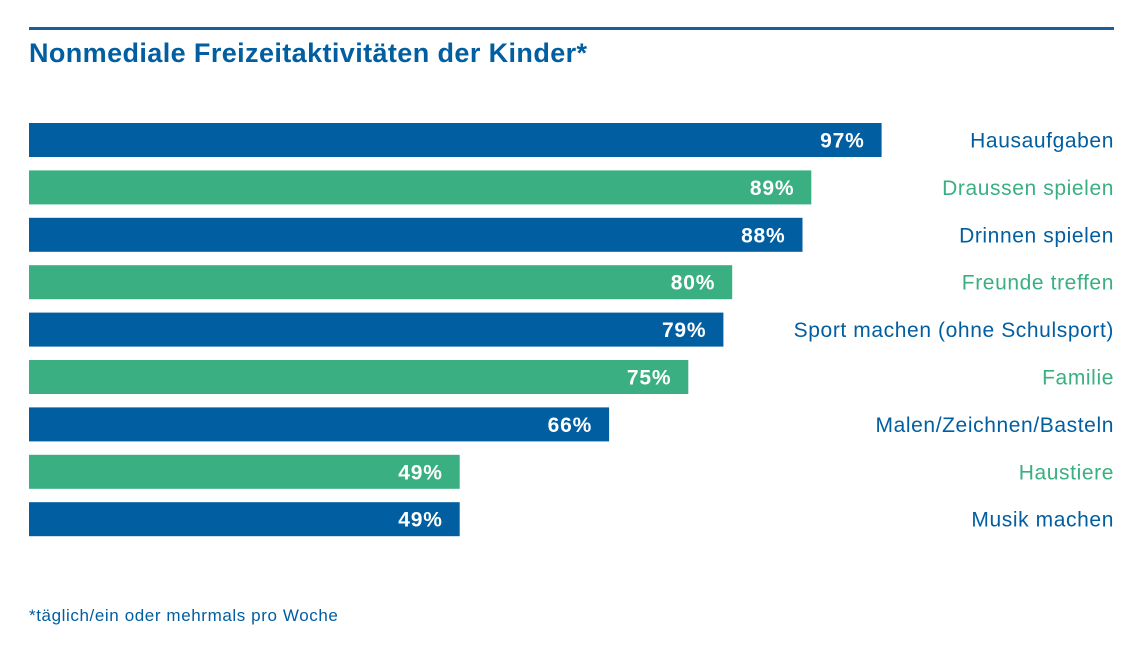  Describe the element at coordinates (420, 520) in the screenshot. I see `bar-value-label-9: 49%` at that location.